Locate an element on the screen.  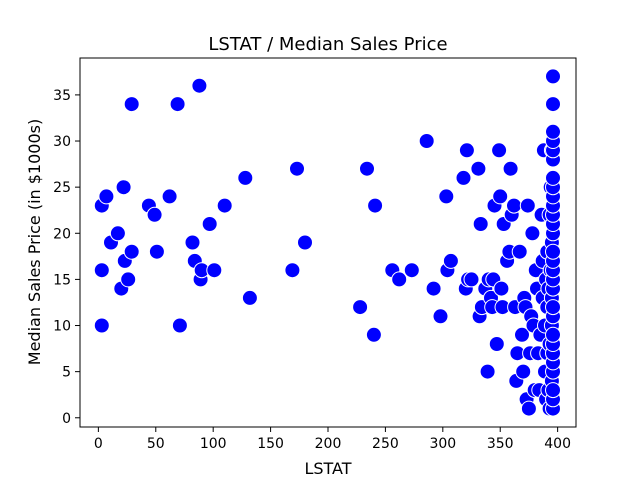
y-axis-label: Median Sales Price (in $1000s) is located at coordinates (34, 242).